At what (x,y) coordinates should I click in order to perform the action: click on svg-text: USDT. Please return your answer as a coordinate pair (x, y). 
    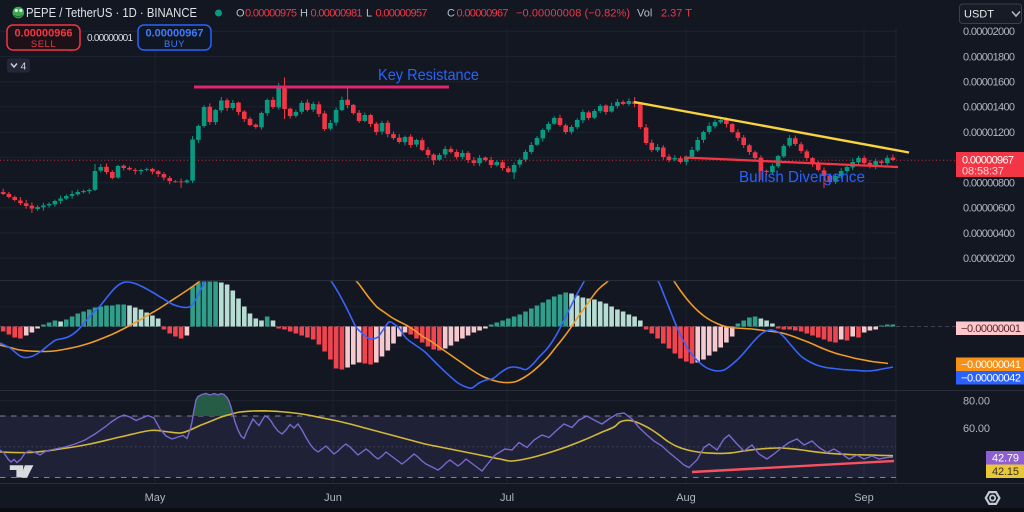
    Looking at the image, I should click on (979, 15).